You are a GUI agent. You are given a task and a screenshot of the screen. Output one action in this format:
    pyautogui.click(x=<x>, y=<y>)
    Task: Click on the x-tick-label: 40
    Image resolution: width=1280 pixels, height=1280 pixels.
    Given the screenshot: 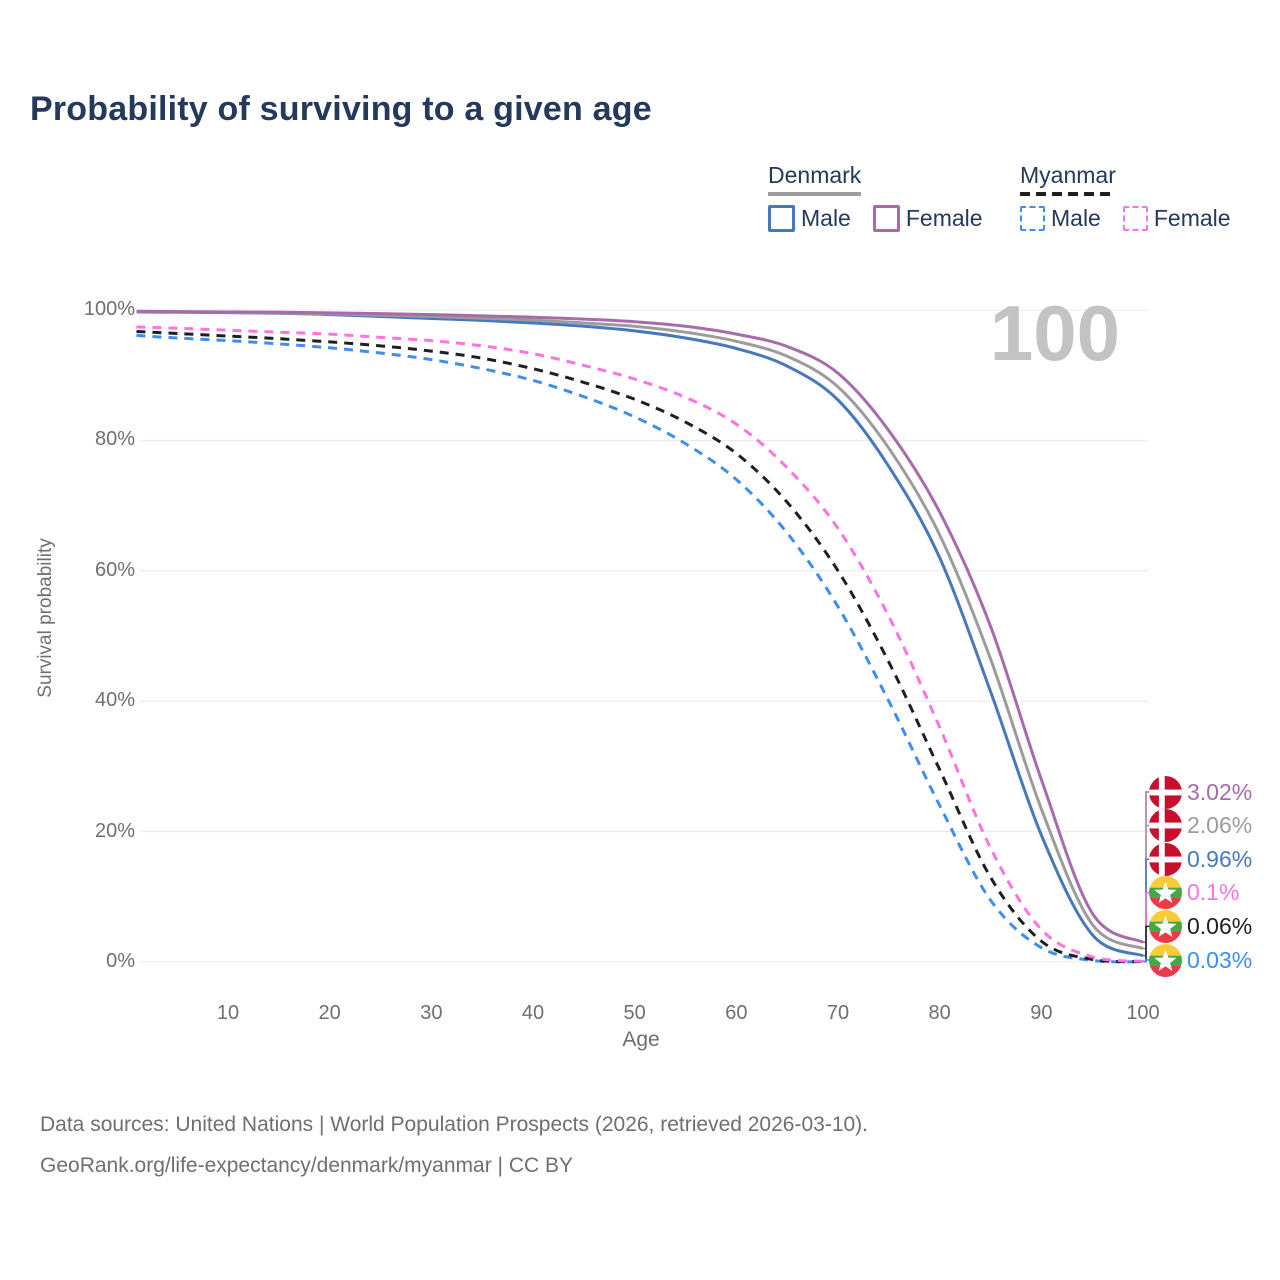 What is the action you would take?
    pyautogui.click(x=533, y=1013)
    